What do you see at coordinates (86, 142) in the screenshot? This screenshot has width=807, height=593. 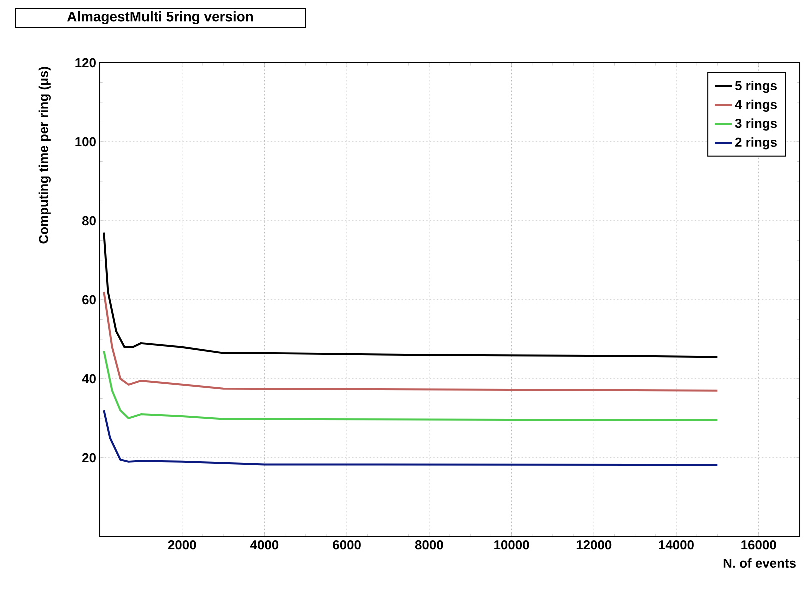 I see `y-tick-label: 100` at bounding box center [86, 142].